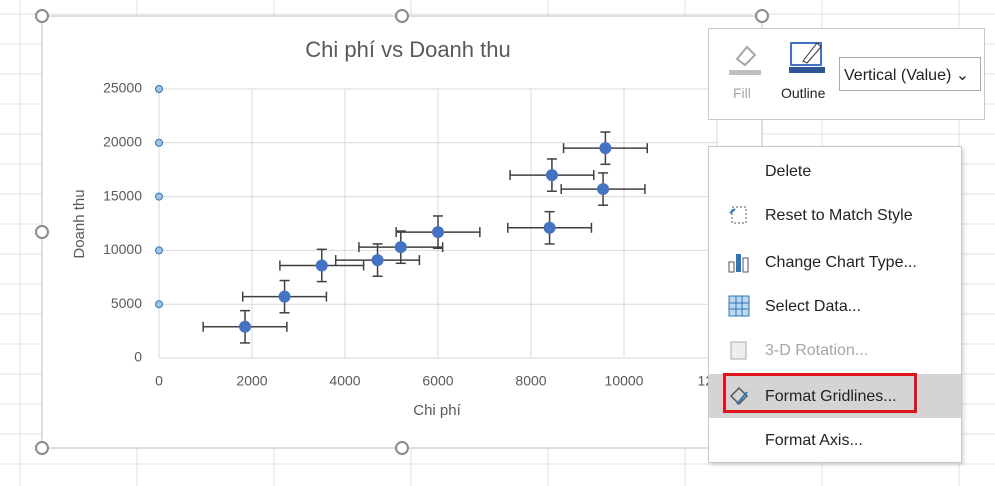 Image resolution: width=995 pixels, height=486 pixels. I want to click on x-tick-label: 2000, so click(251, 381).